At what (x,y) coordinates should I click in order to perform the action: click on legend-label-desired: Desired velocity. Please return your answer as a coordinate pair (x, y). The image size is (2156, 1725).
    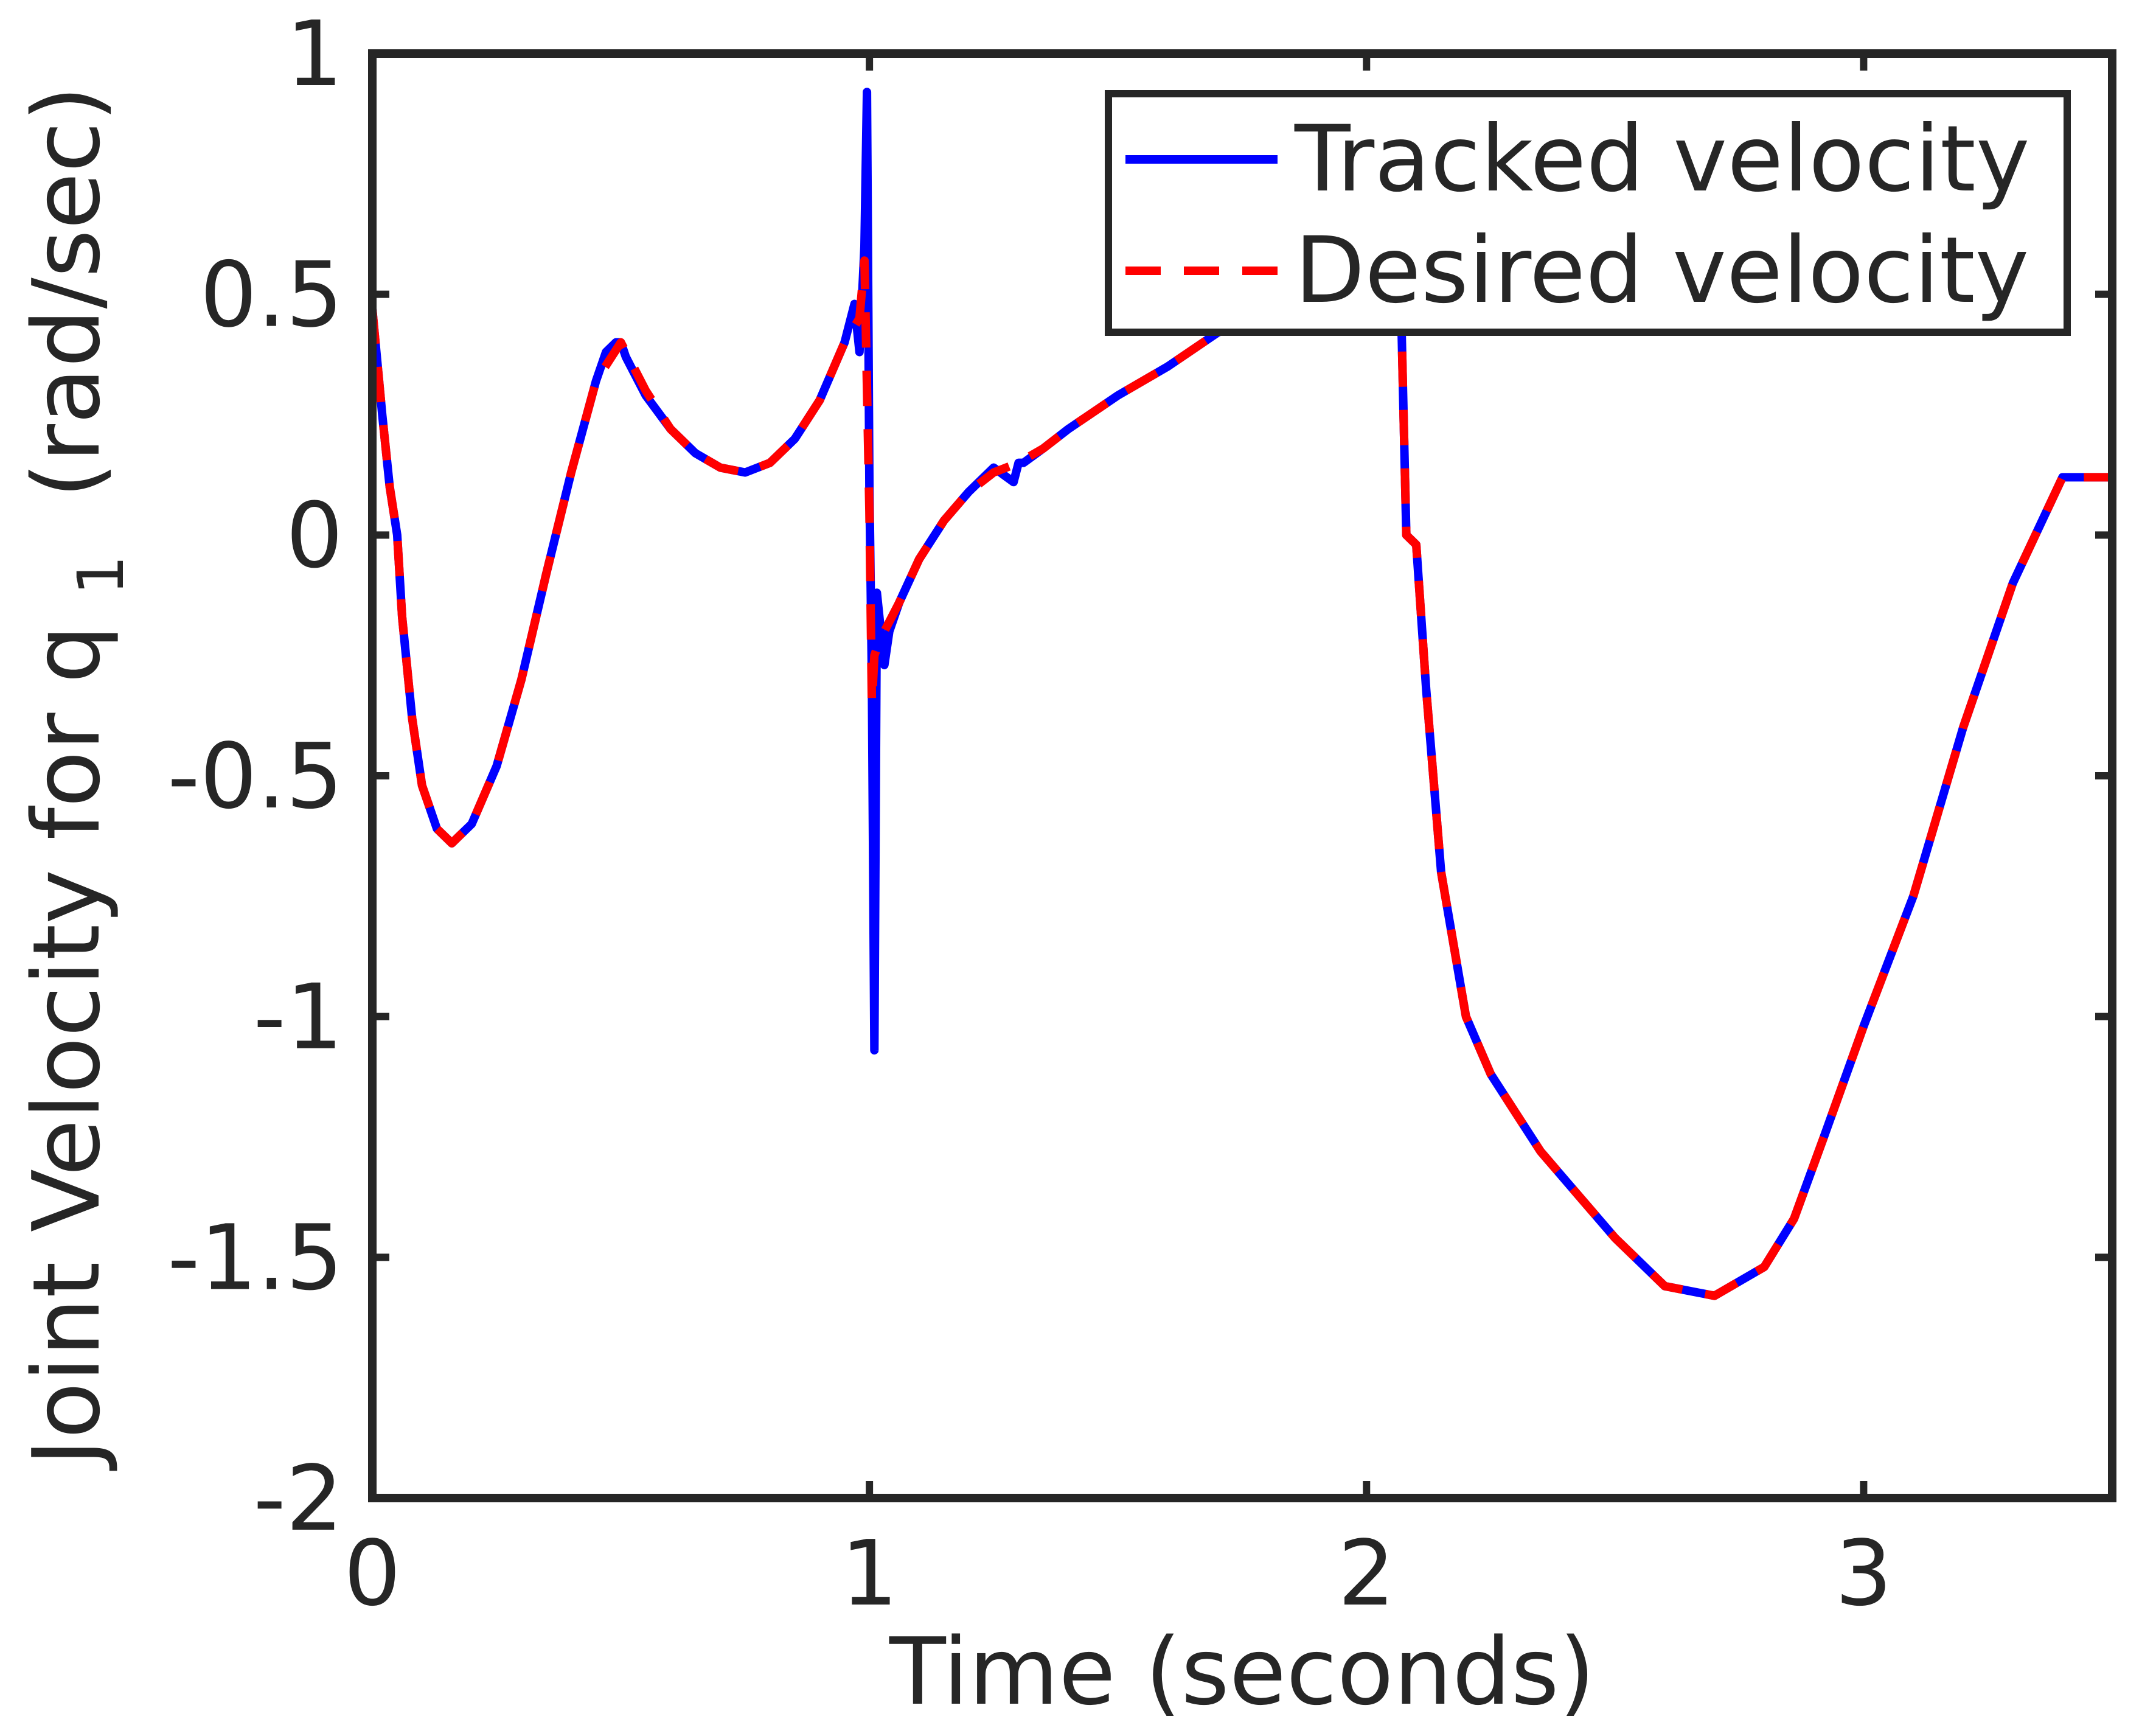
    Looking at the image, I should click on (1662, 271).